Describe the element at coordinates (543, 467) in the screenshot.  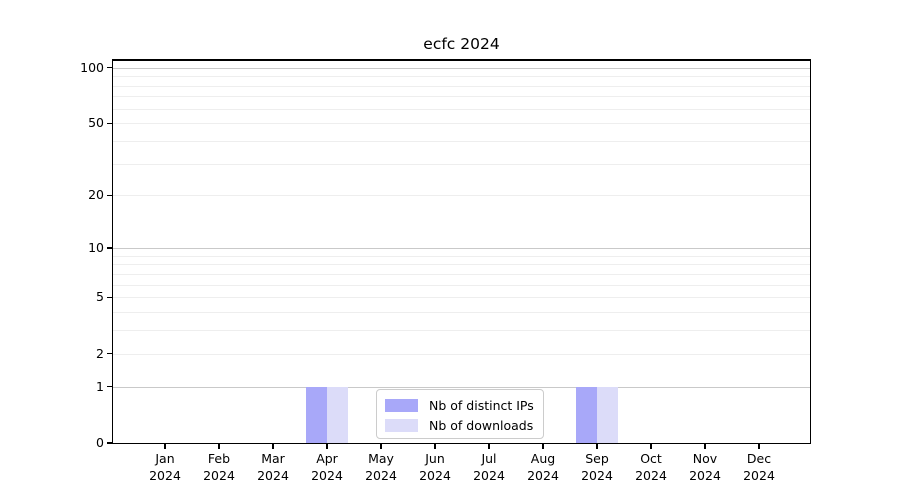
I see `x-tick-label: Aug 2024` at that location.